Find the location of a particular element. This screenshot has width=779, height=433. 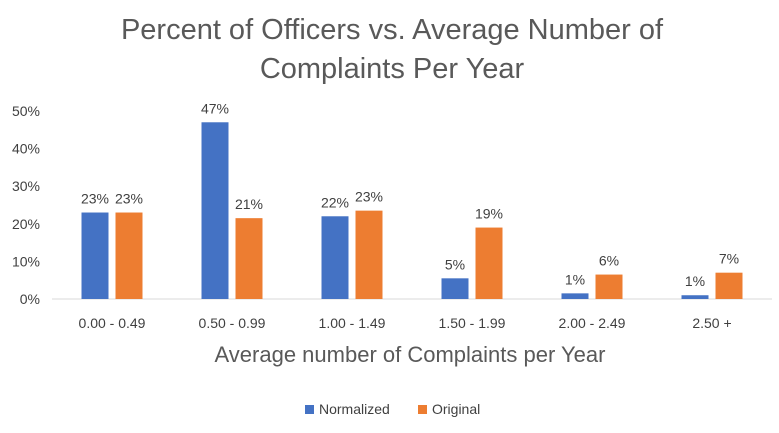

legend: Normalized Original is located at coordinates (392, 409).